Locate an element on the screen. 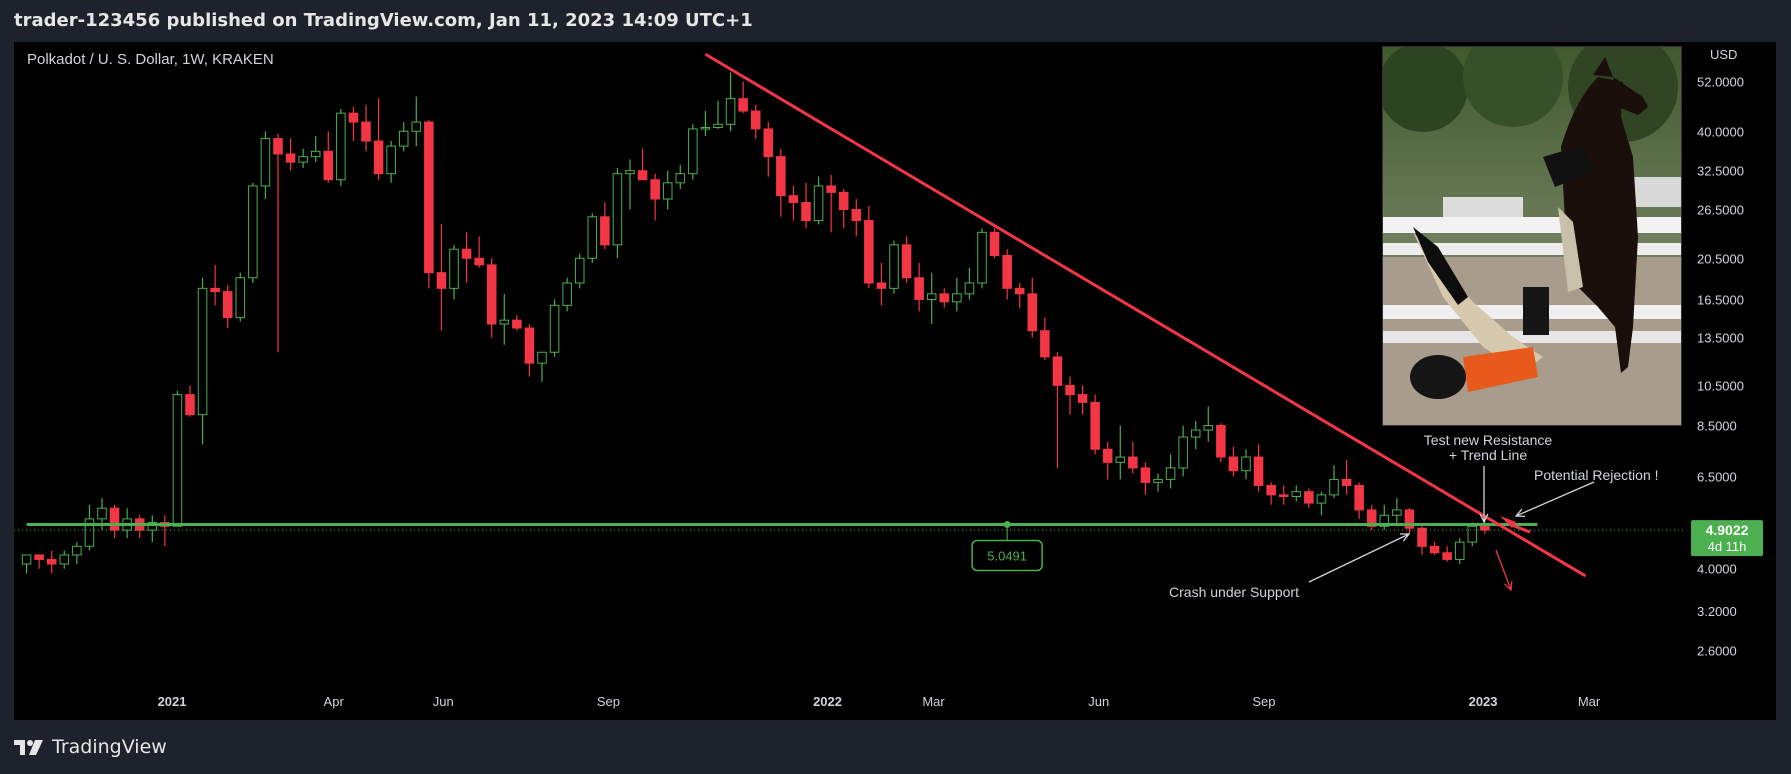  x-tick-label: Apr is located at coordinates (334, 701).